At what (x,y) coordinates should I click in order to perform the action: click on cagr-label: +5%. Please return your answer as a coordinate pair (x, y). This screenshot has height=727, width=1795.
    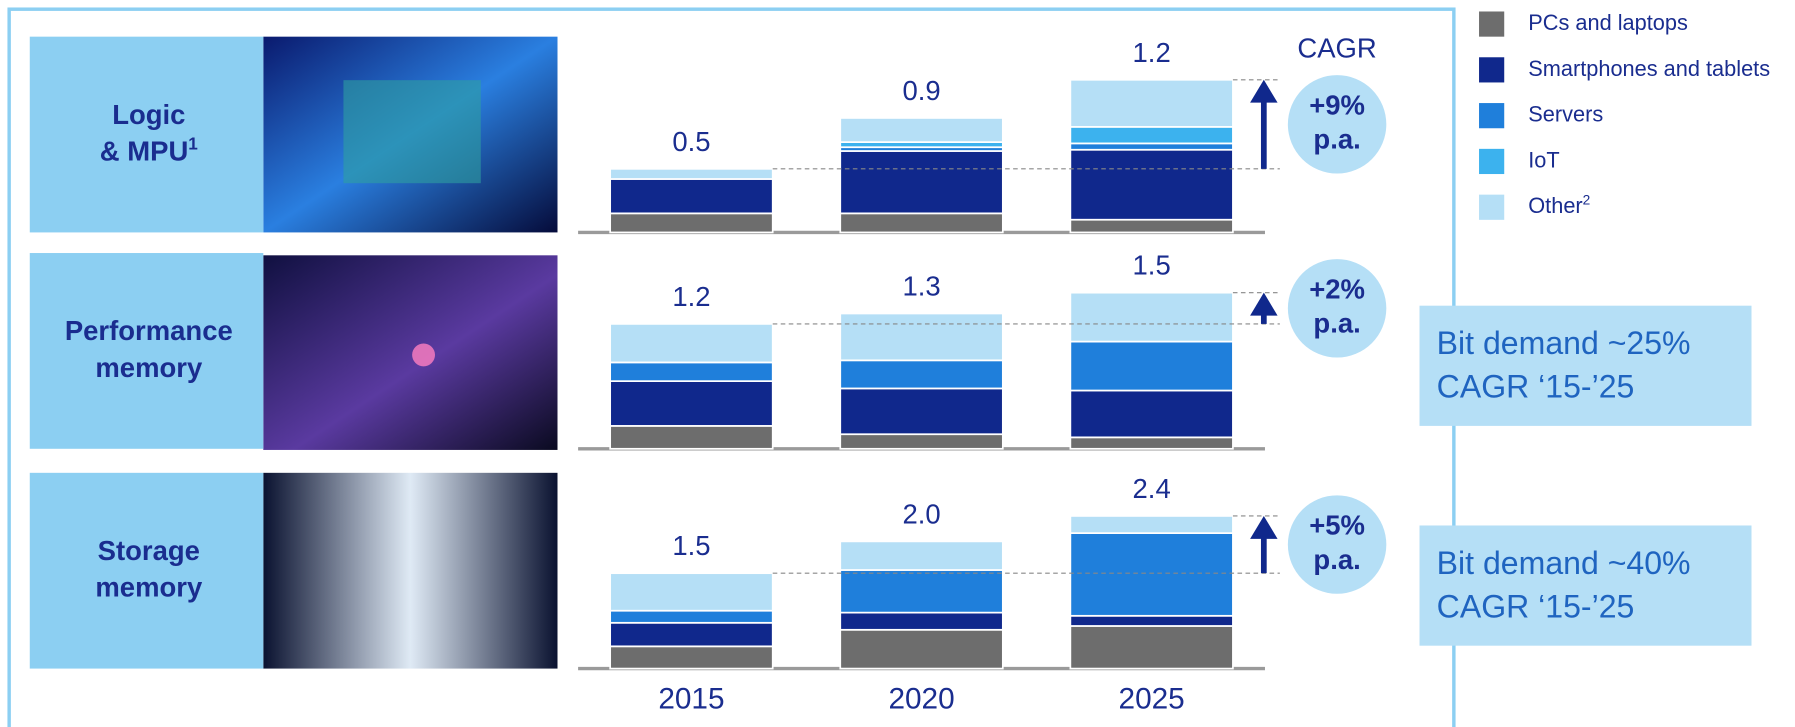
    Looking at the image, I should click on (1337, 525).